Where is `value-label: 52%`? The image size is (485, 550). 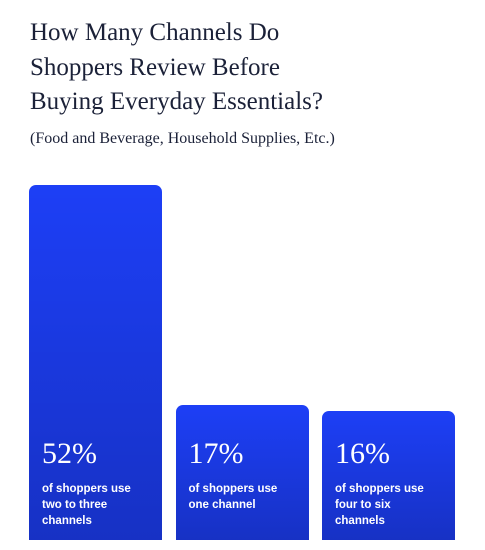 value-label: 52% is located at coordinates (69, 453).